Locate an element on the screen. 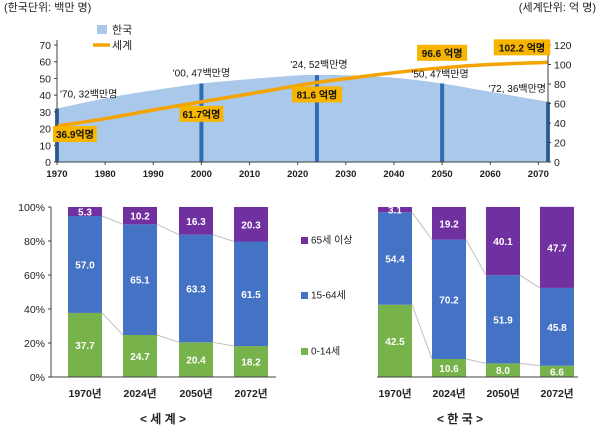 Image resolution: width=600 pixels, height=434 pixels. left-tick-label: 40 is located at coordinates (45, 96).